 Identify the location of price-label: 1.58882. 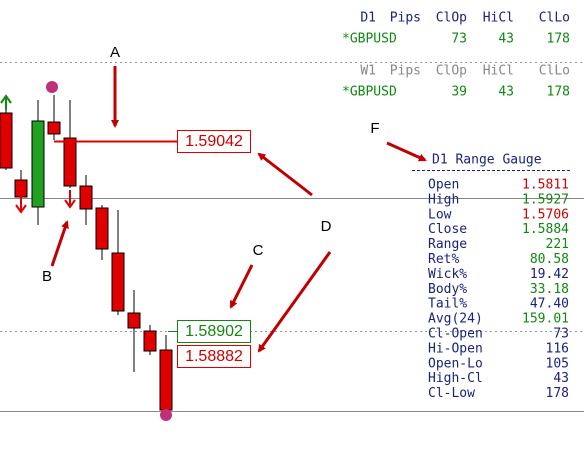
(214, 356).